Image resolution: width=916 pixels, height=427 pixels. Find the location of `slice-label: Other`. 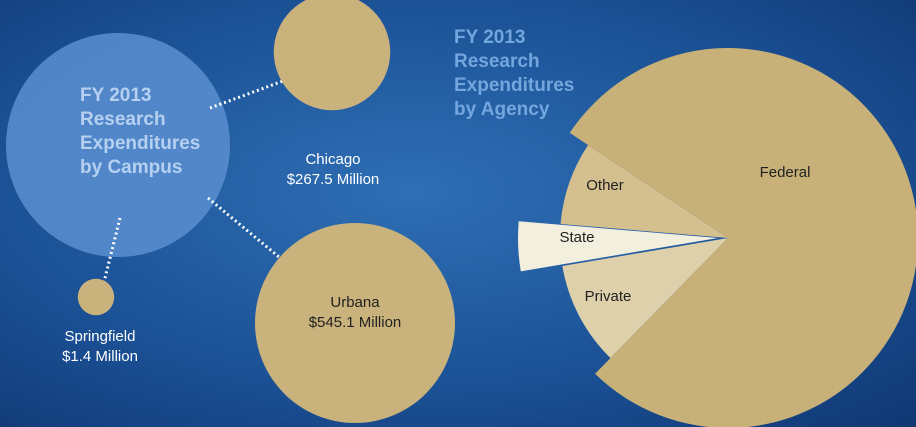

slice-label: Other is located at coordinates (605, 185).